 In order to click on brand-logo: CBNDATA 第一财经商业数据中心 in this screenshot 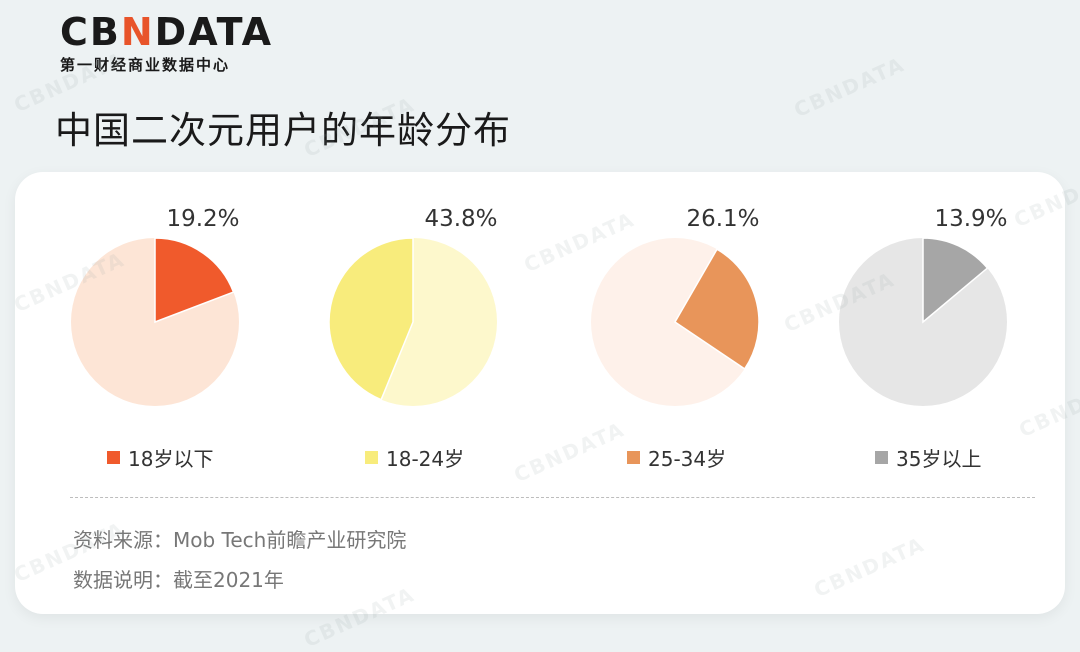, I will do `click(166, 43)`.